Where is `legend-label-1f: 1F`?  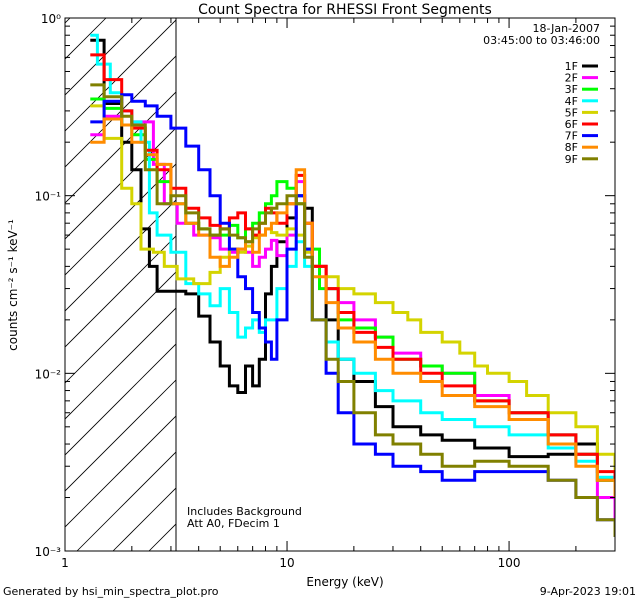 legend-label-1f: 1F is located at coordinates (571, 66).